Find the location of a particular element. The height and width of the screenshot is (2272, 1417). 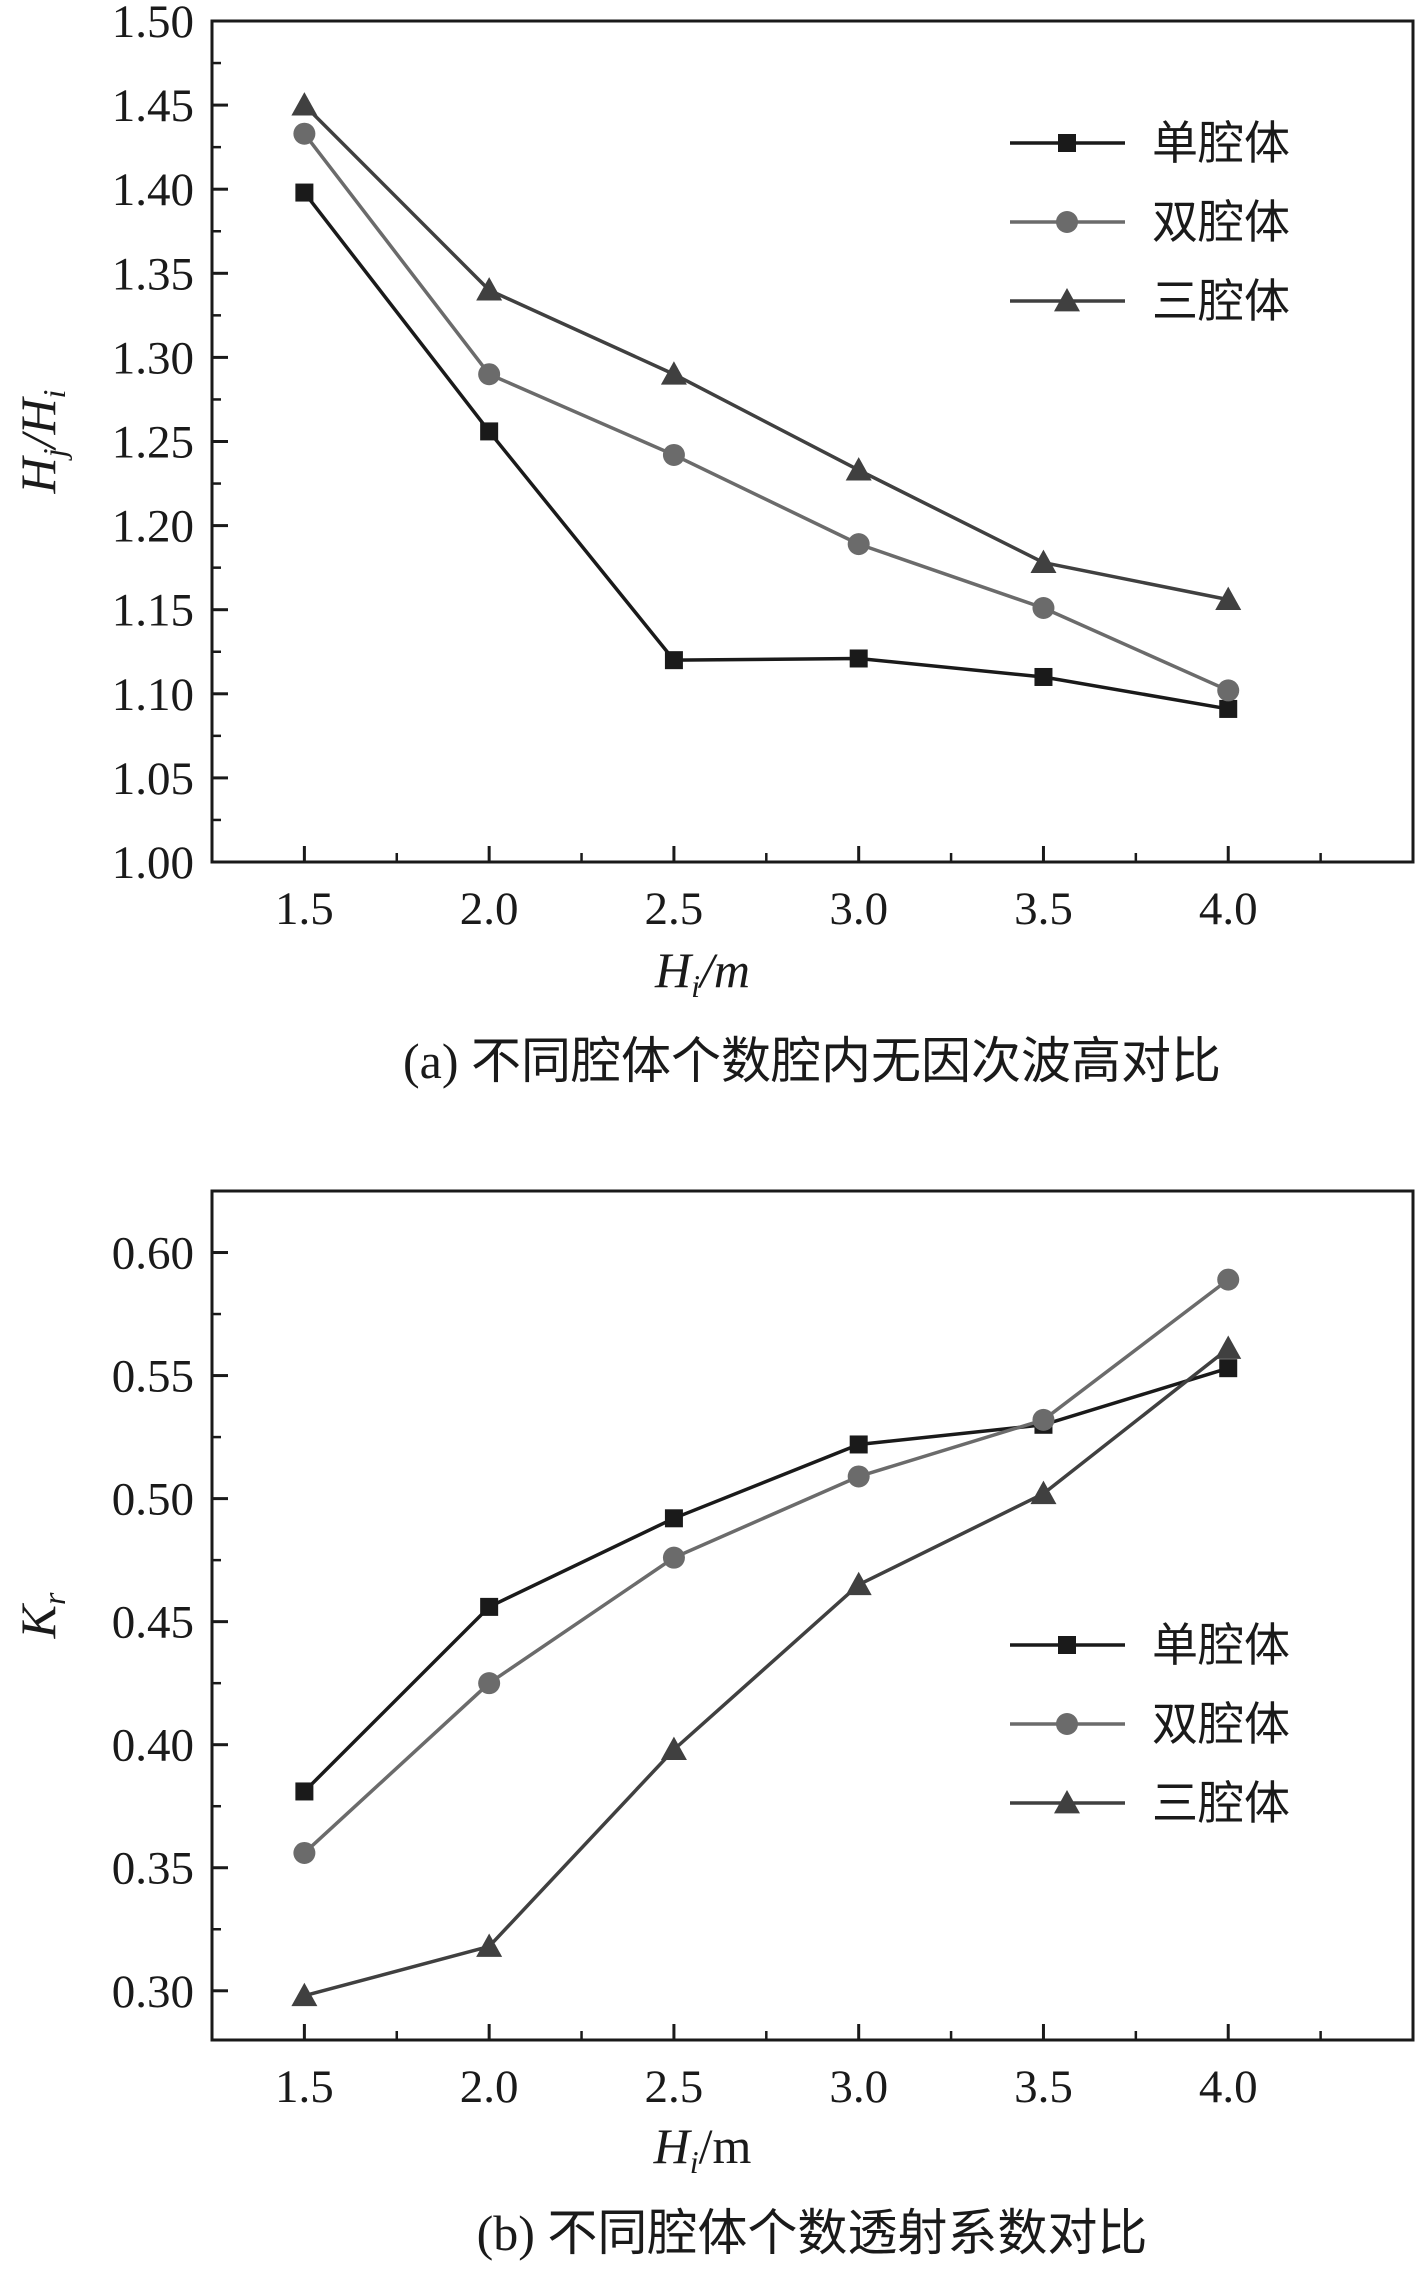

y-tick-label: 0.50 is located at coordinates (153, 1500).